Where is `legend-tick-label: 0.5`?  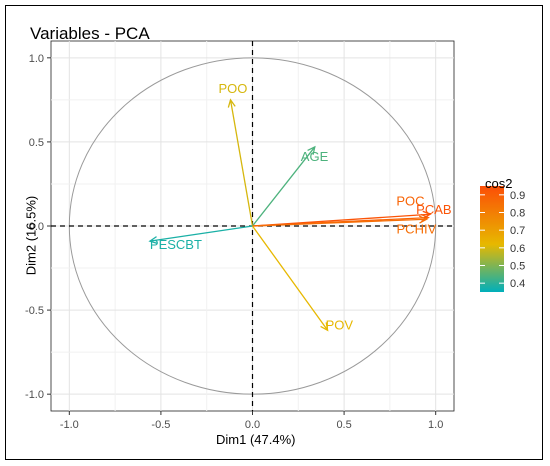 legend-tick-label: 0.5 is located at coordinates (517, 267).